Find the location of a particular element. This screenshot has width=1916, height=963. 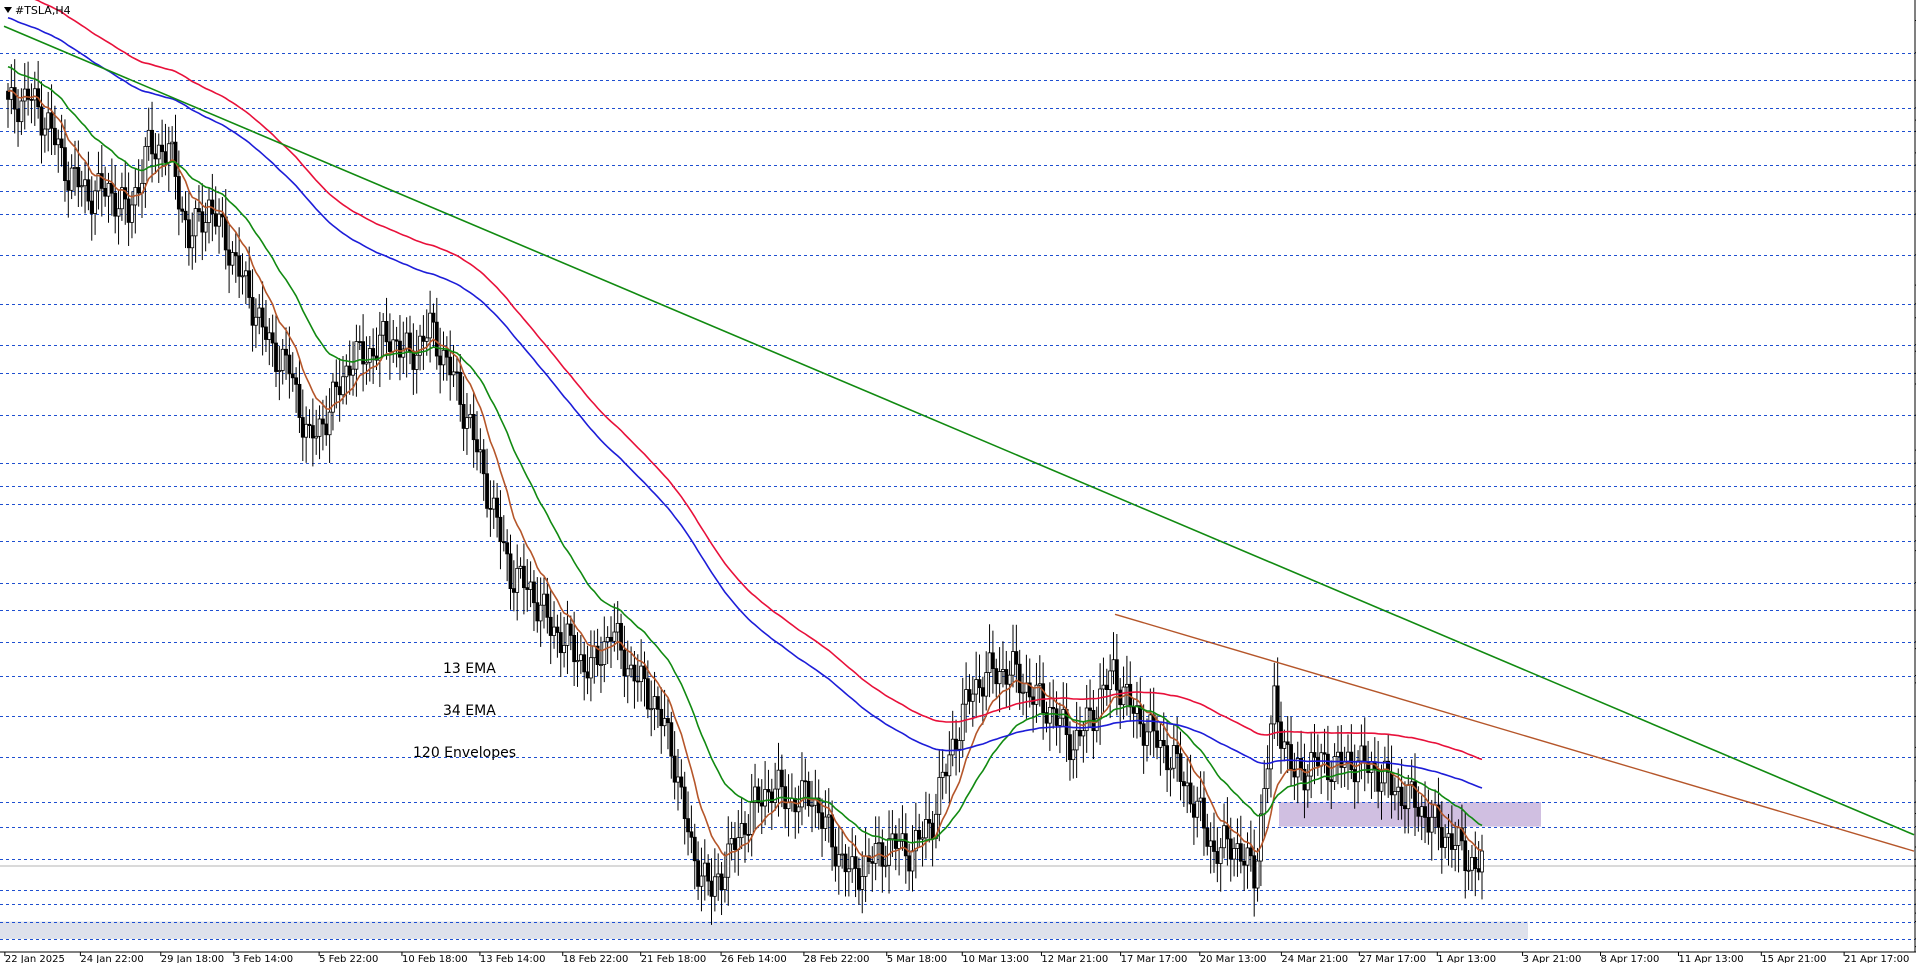

time-tick-label: 13 Feb 14:00 is located at coordinates (513, 958).